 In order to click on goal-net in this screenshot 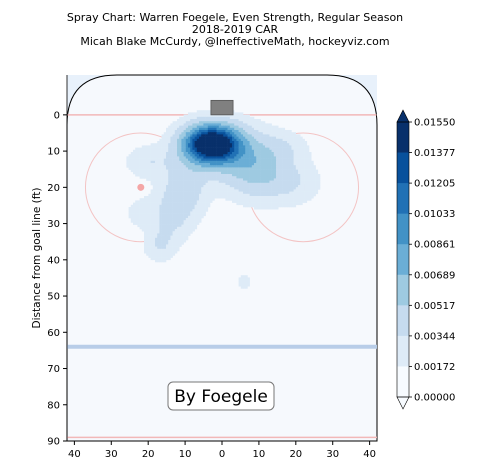, I will do `click(222, 107)`.